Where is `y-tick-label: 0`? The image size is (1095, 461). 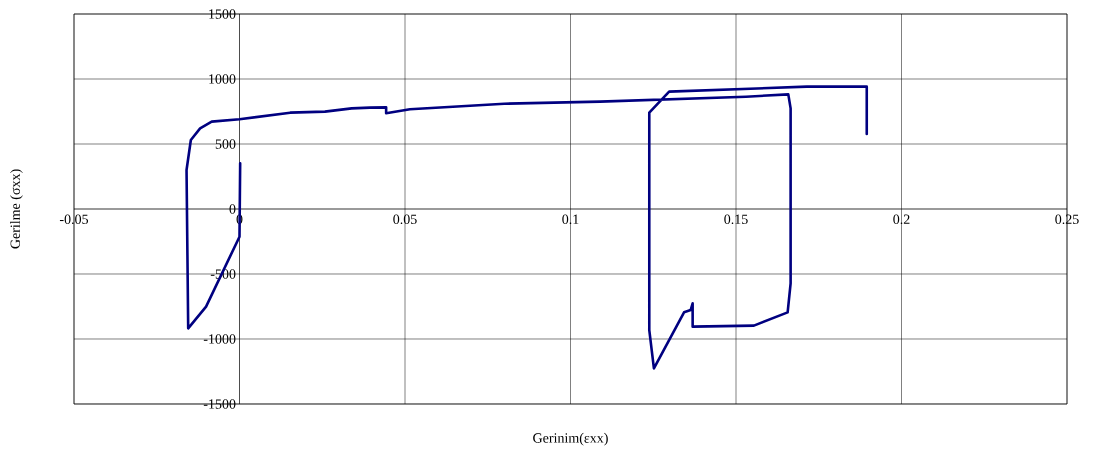
y-tick-label: 0 is located at coordinates (232, 209).